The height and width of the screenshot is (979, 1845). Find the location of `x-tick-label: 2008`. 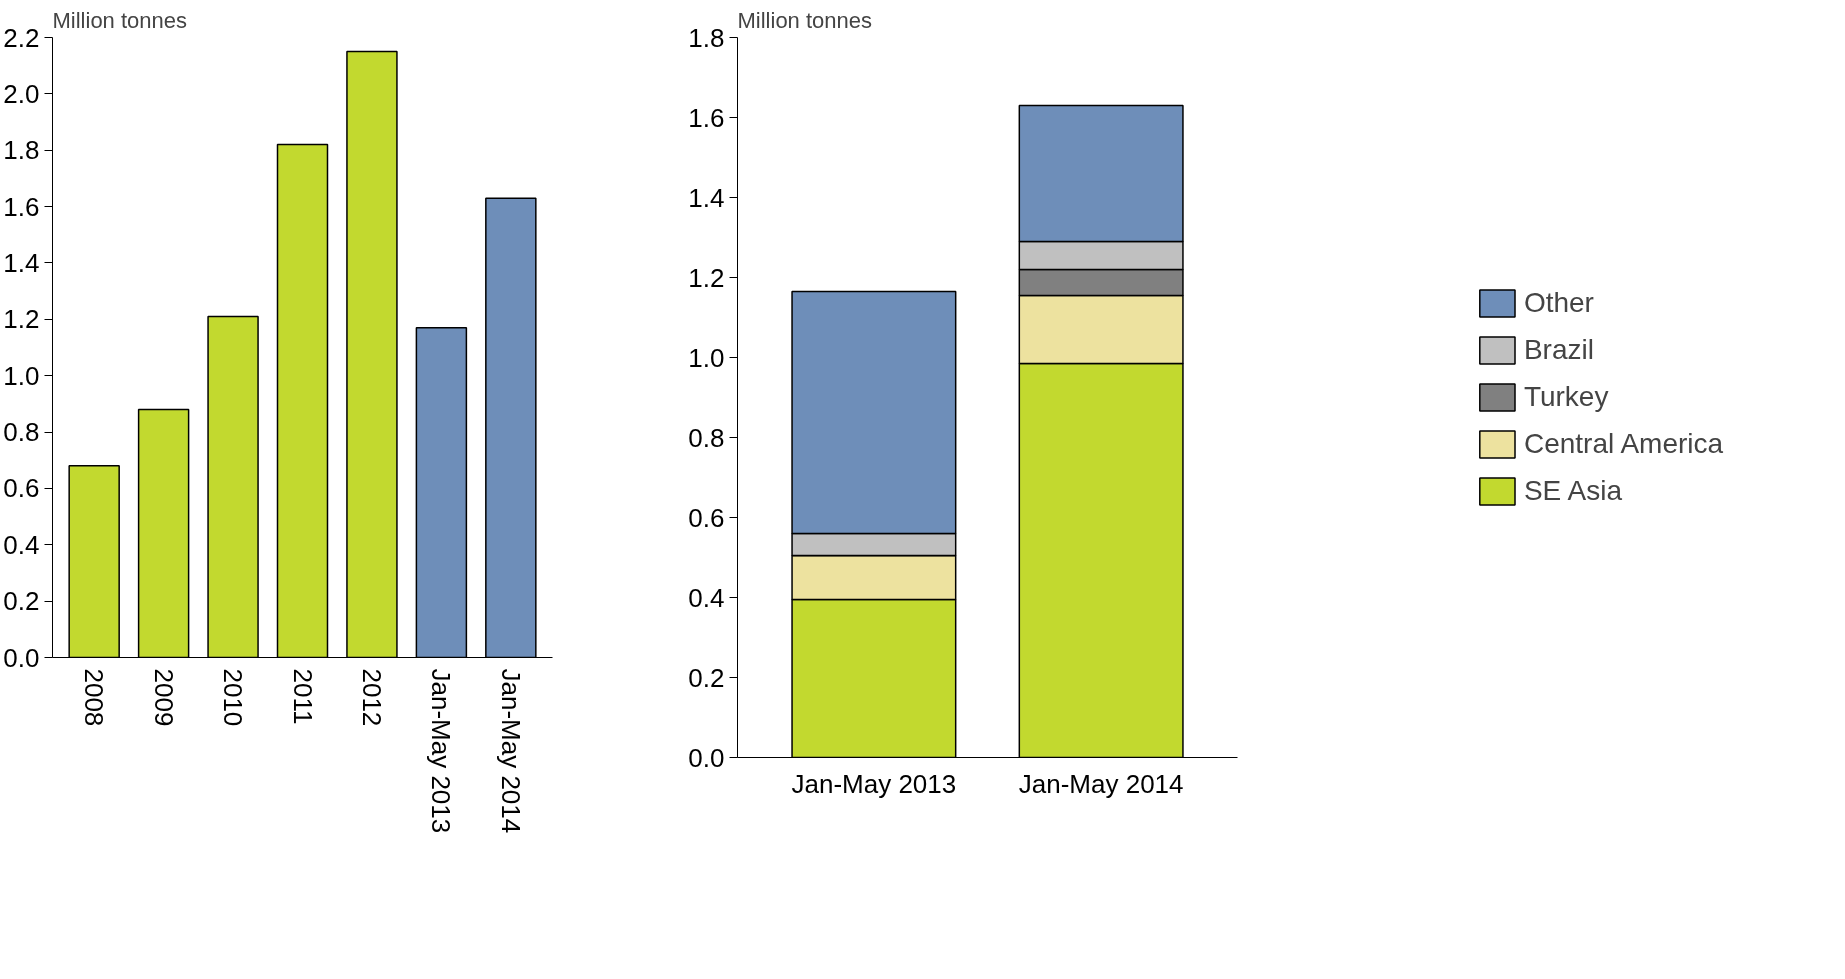

x-tick-label: 2008 is located at coordinates (94, 697).